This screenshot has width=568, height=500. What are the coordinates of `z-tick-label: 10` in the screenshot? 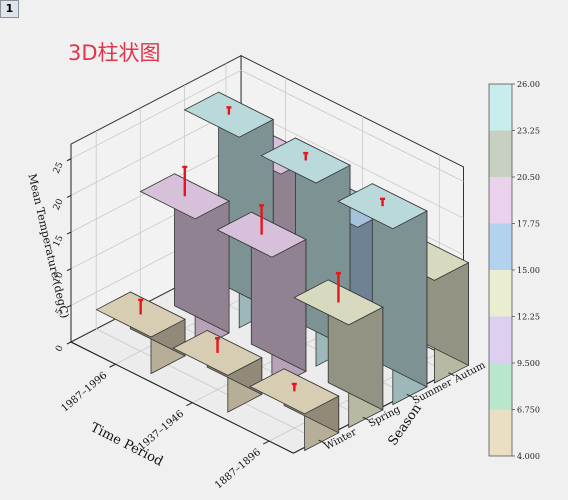 It's located at (59, 277).